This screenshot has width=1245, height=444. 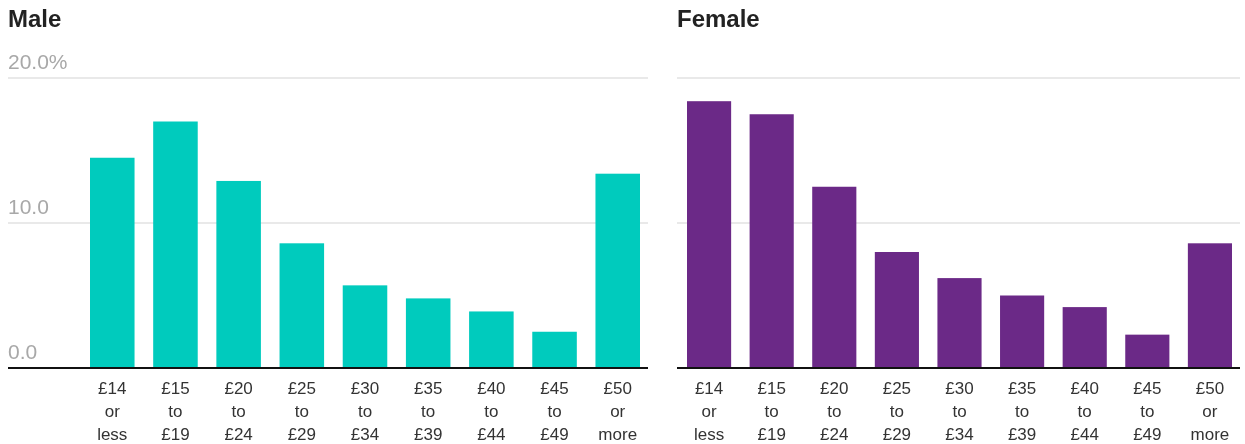 What do you see at coordinates (28, 206) in the screenshot?
I see `y-tick-label: 10.0` at bounding box center [28, 206].